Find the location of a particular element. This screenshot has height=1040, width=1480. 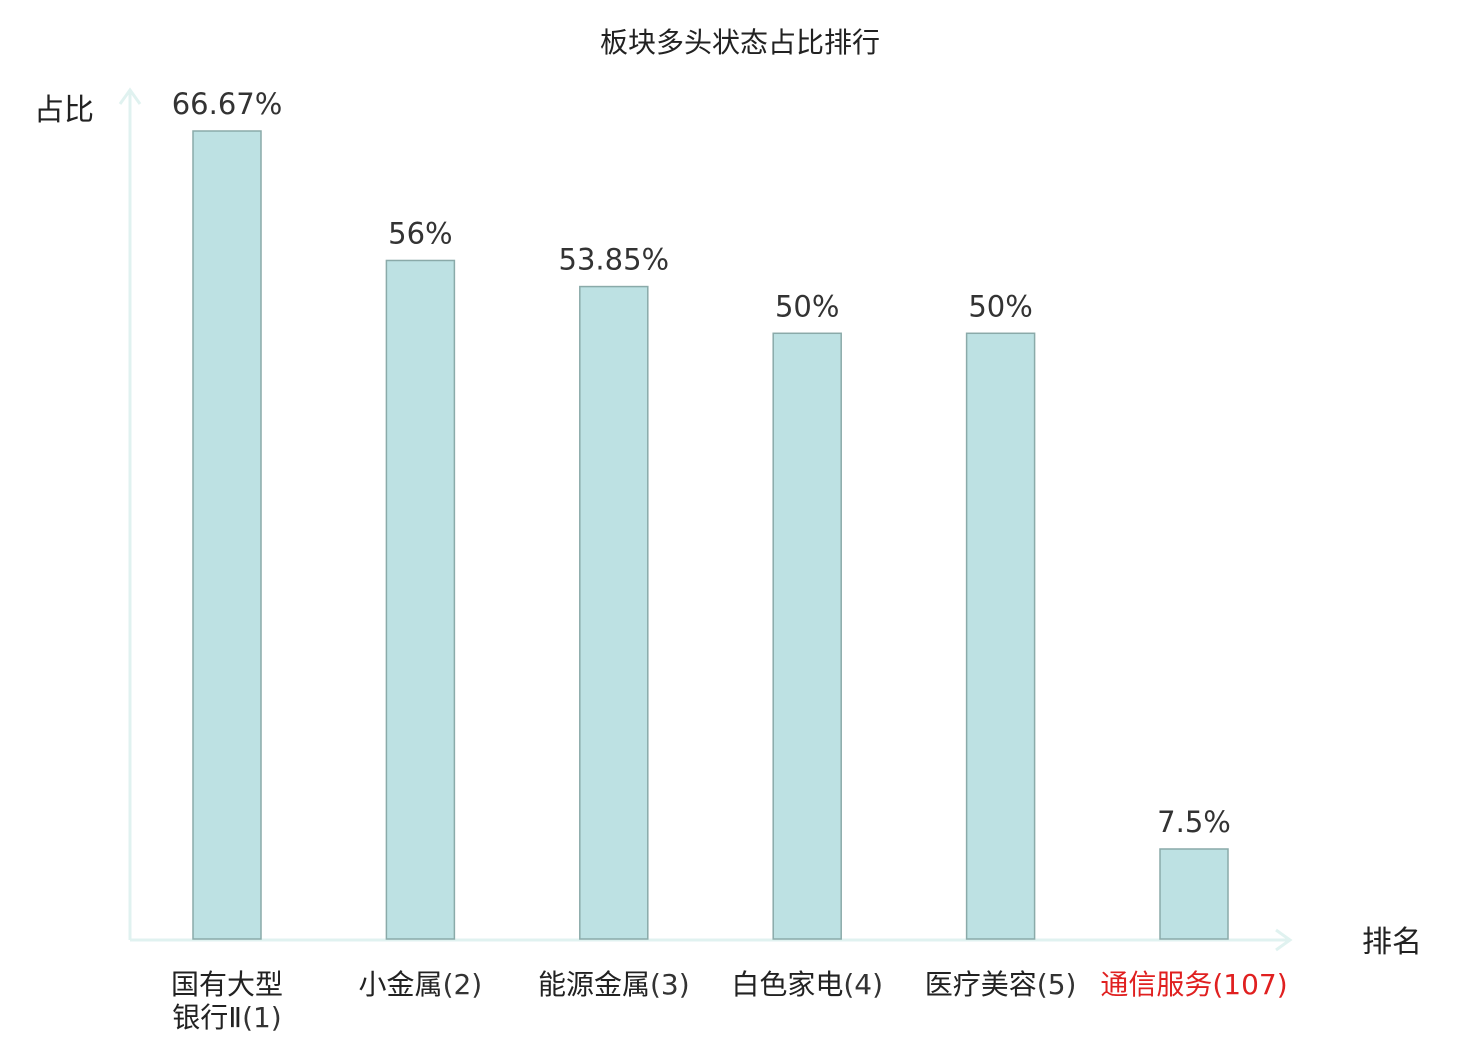

value-label: 53.85% is located at coordinates (614, 260).